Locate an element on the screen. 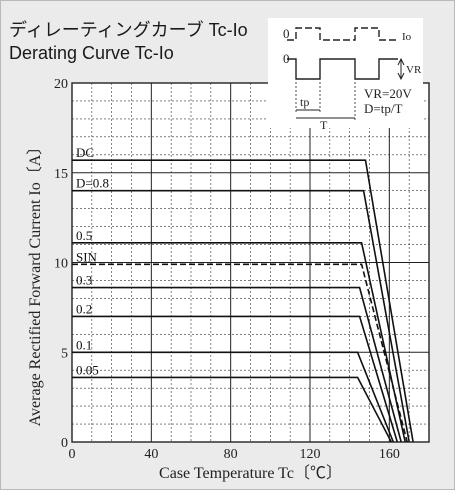  vr-label: VR is located at coordinates (414, 70).